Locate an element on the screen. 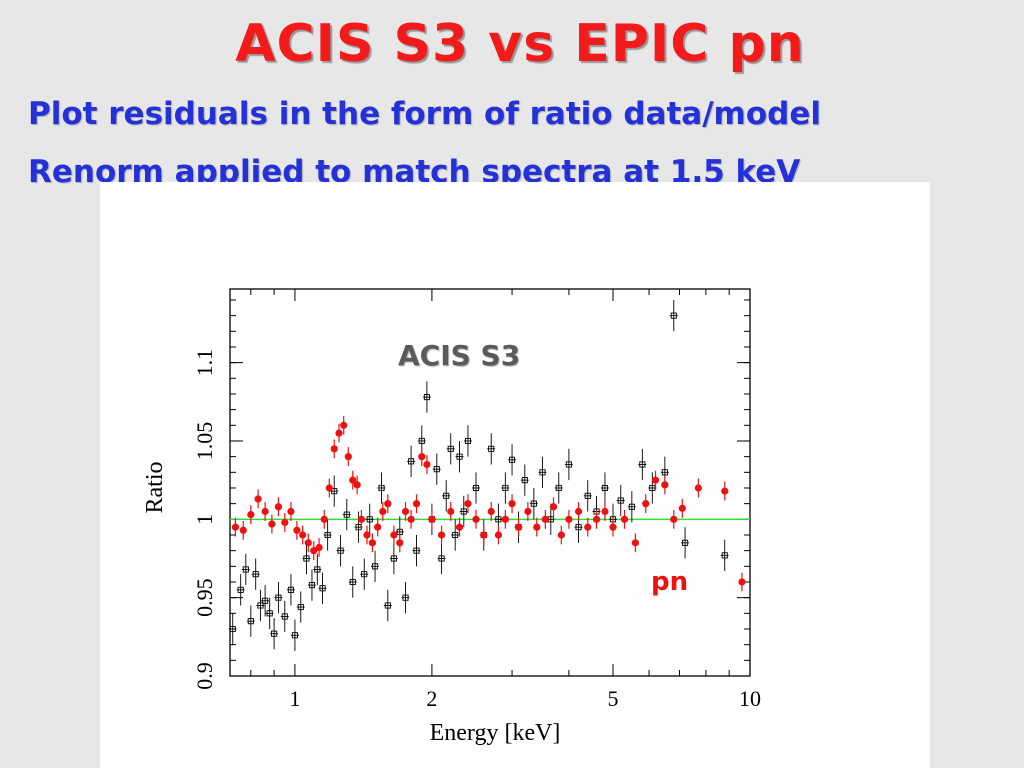  y-tick-label: 0.95 is located at coordinates (204, 597).